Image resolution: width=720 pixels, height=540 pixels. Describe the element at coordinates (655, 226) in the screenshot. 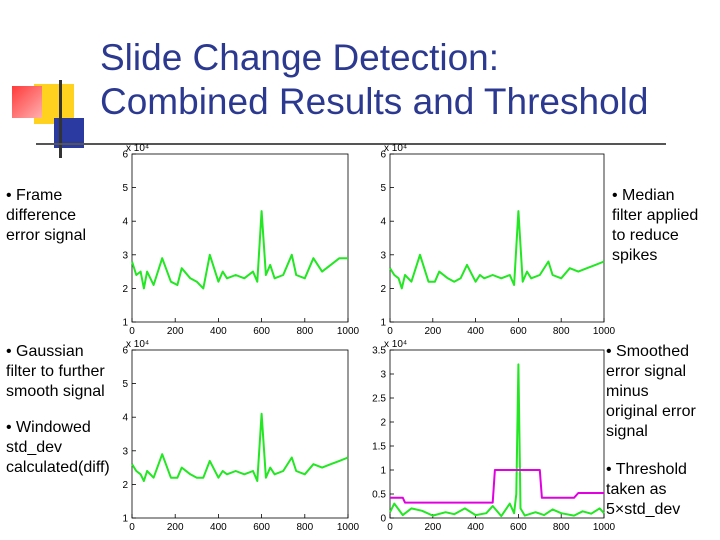

I see `note-median-filter: • Median filter applied to reduce spikes` at that location.